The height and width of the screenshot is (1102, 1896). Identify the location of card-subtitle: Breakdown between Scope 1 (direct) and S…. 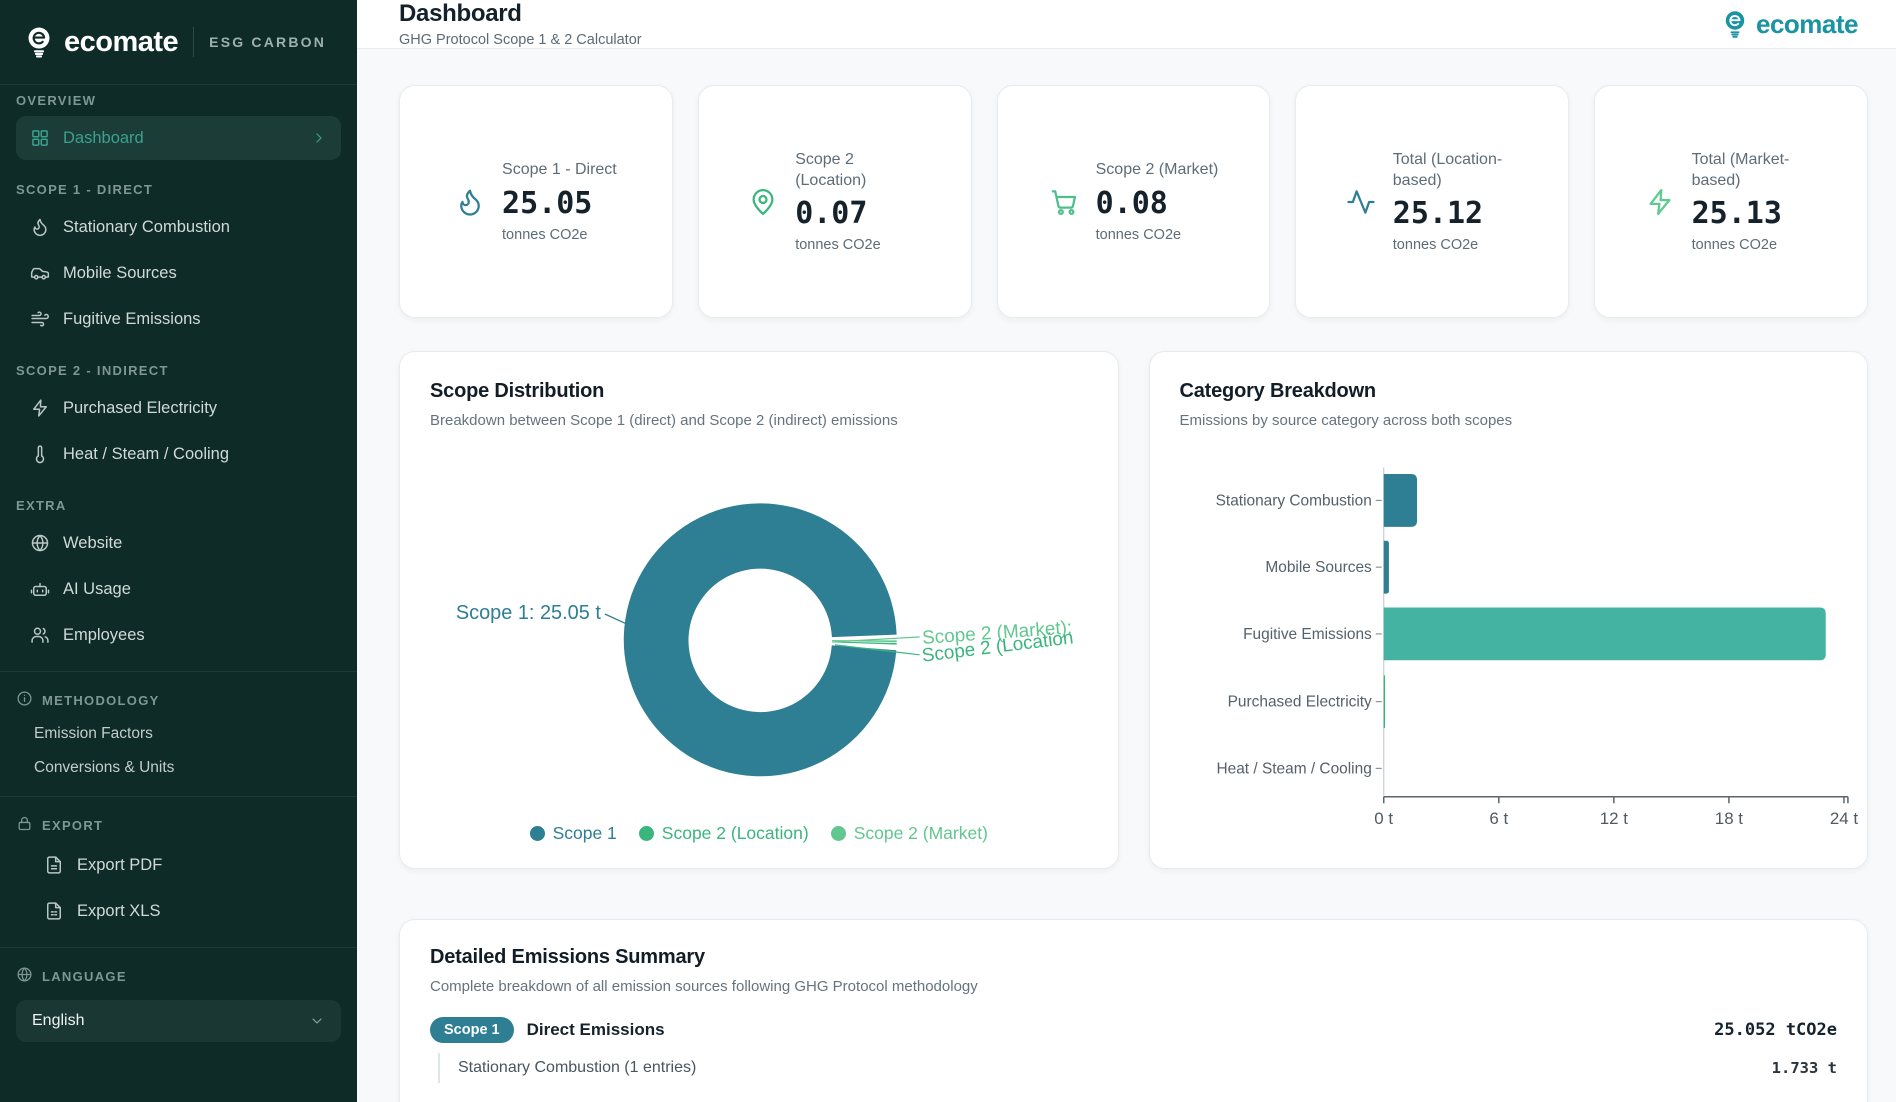
(664, 420).